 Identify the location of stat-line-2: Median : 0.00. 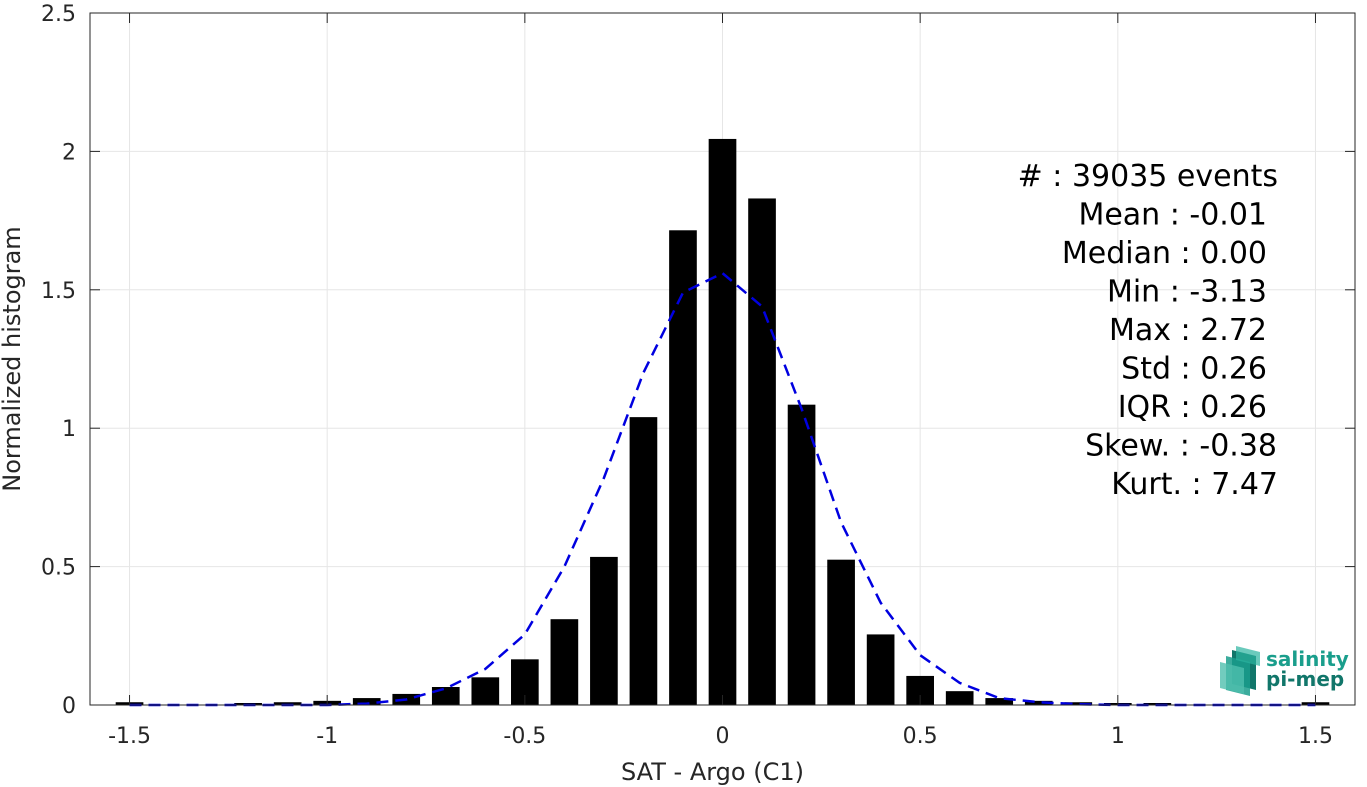
(1164, 253).